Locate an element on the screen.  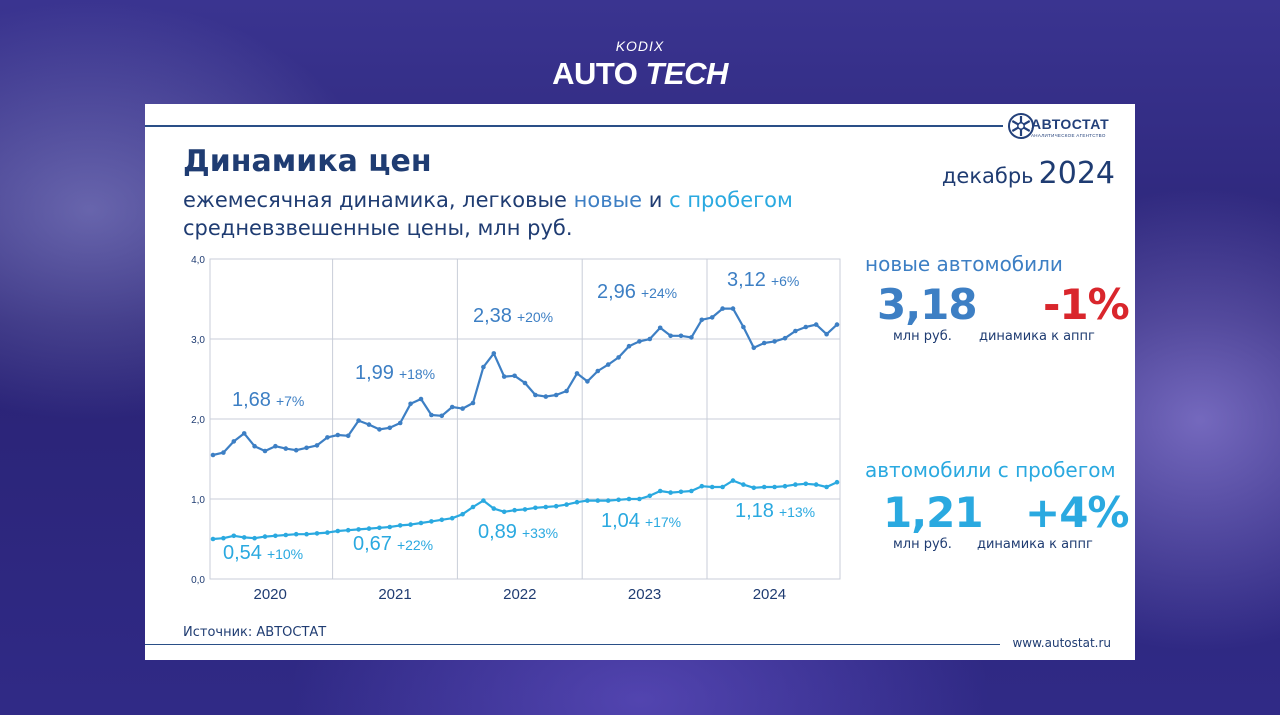
annotation-new: 1,68 +7% is located at coordinates (268, 400).